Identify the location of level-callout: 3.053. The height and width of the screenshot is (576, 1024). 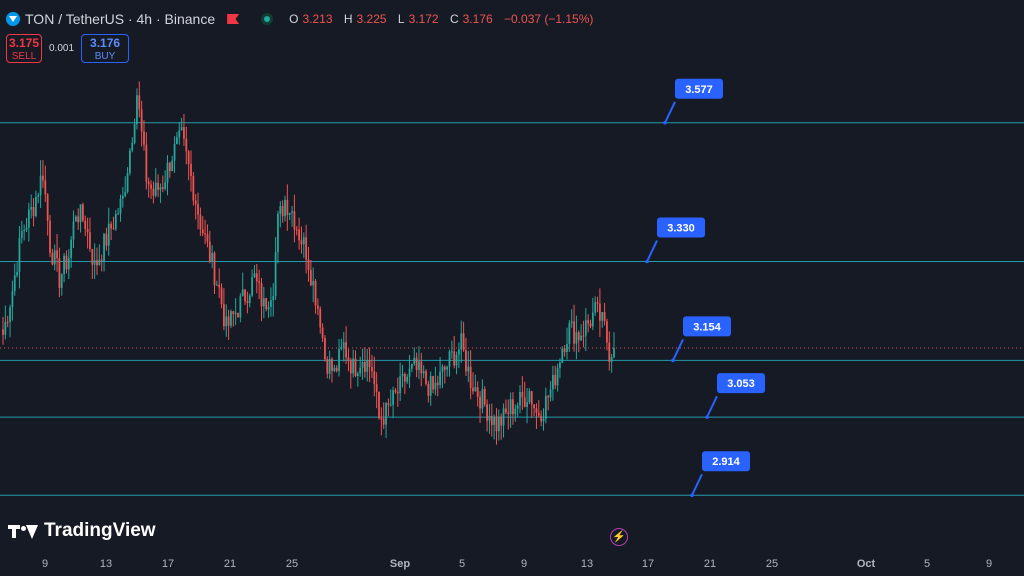
(735, 396).